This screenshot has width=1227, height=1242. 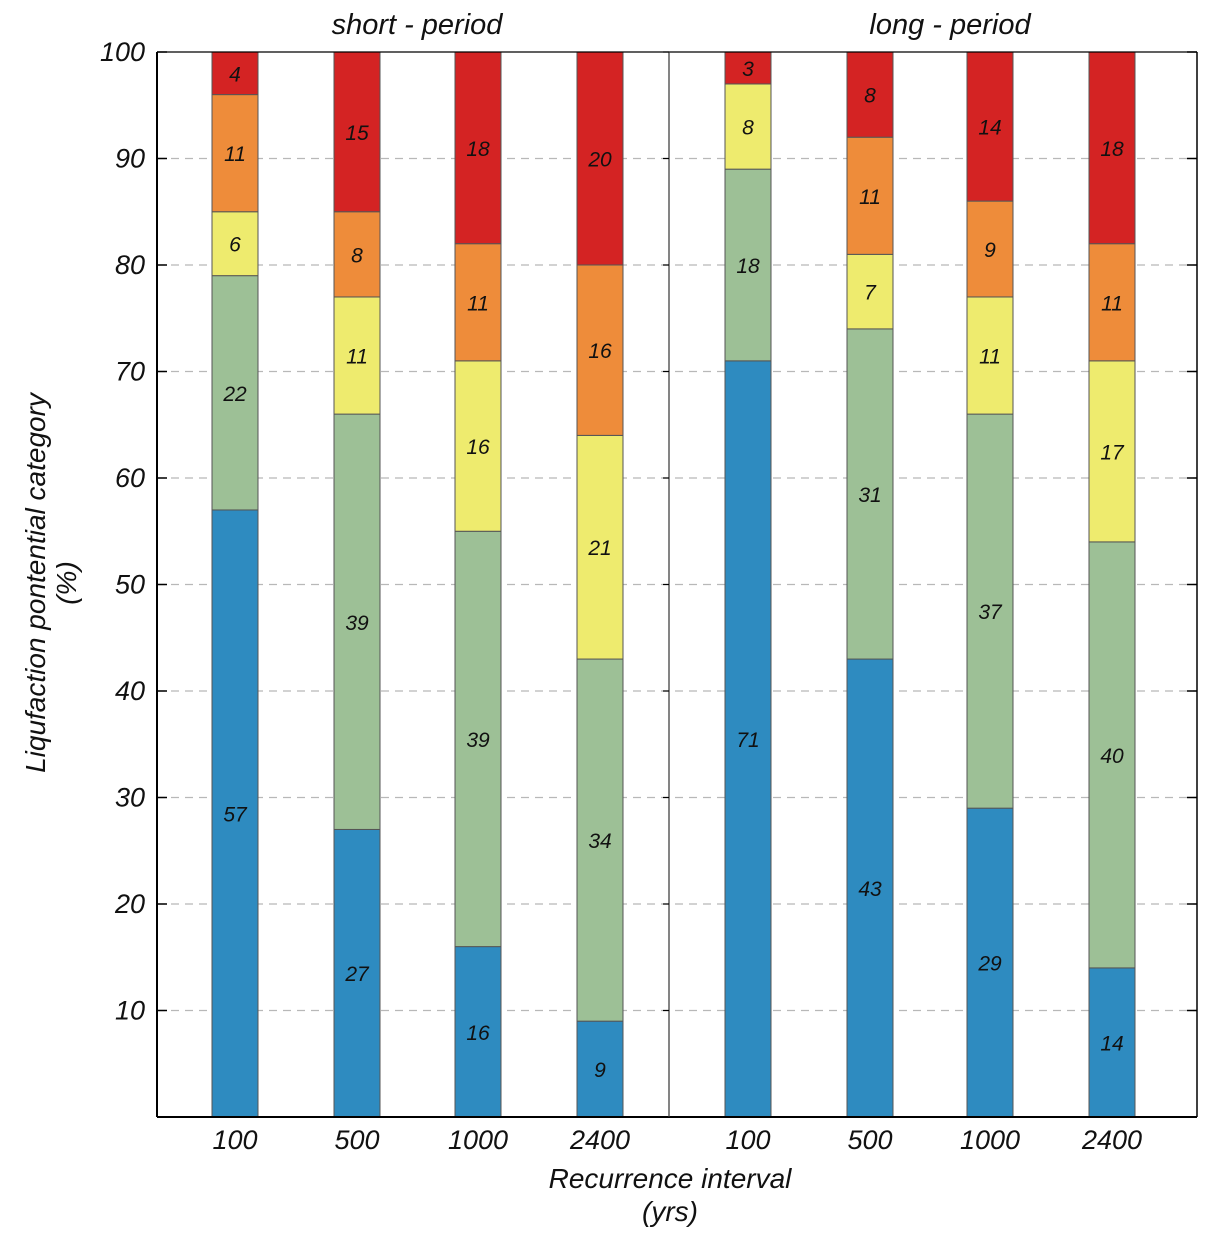 I want to click on segment-label: 71, so click(x=747, y=740).